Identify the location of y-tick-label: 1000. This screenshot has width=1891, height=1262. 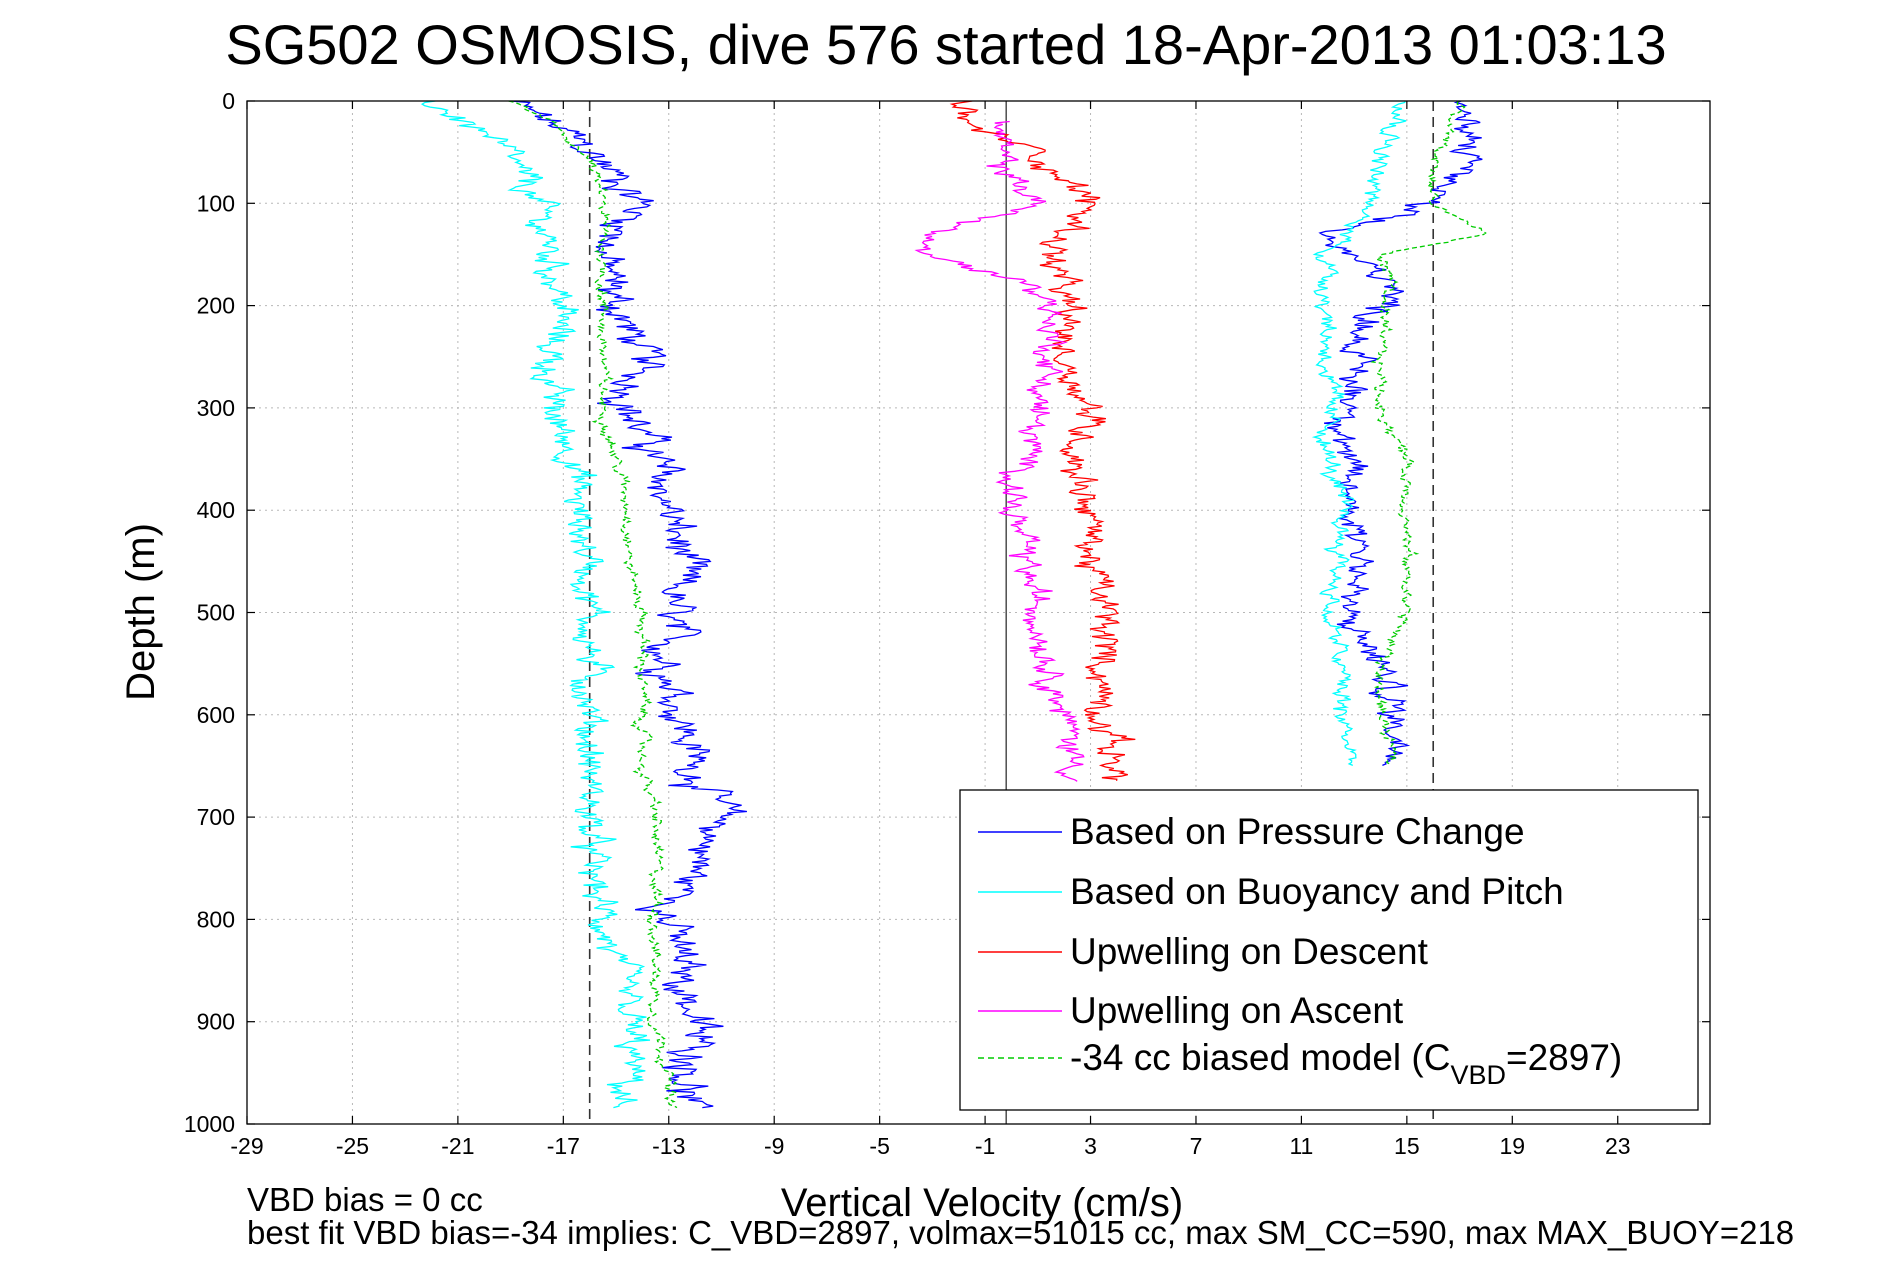
(209, 1124).